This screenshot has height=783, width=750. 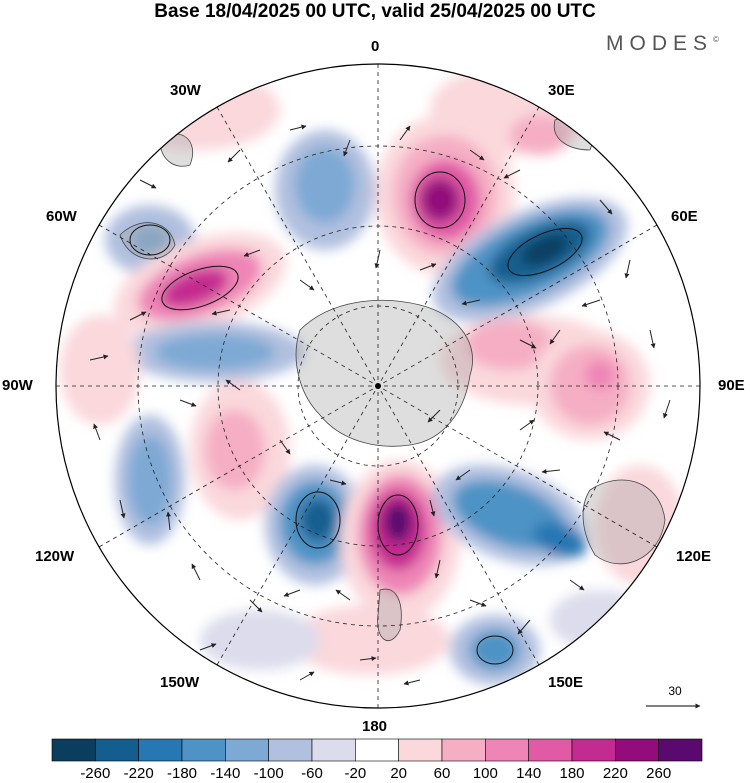 I want to click on lon-label-30w: 30W, so click(x=185, y=90).